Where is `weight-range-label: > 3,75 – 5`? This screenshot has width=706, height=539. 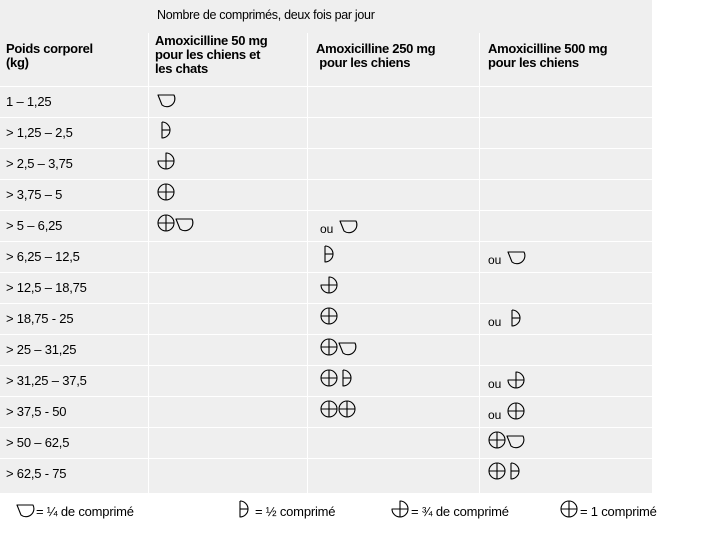 weight-range-label: > 3,75 – 5 is located at coordinates (34, 194).